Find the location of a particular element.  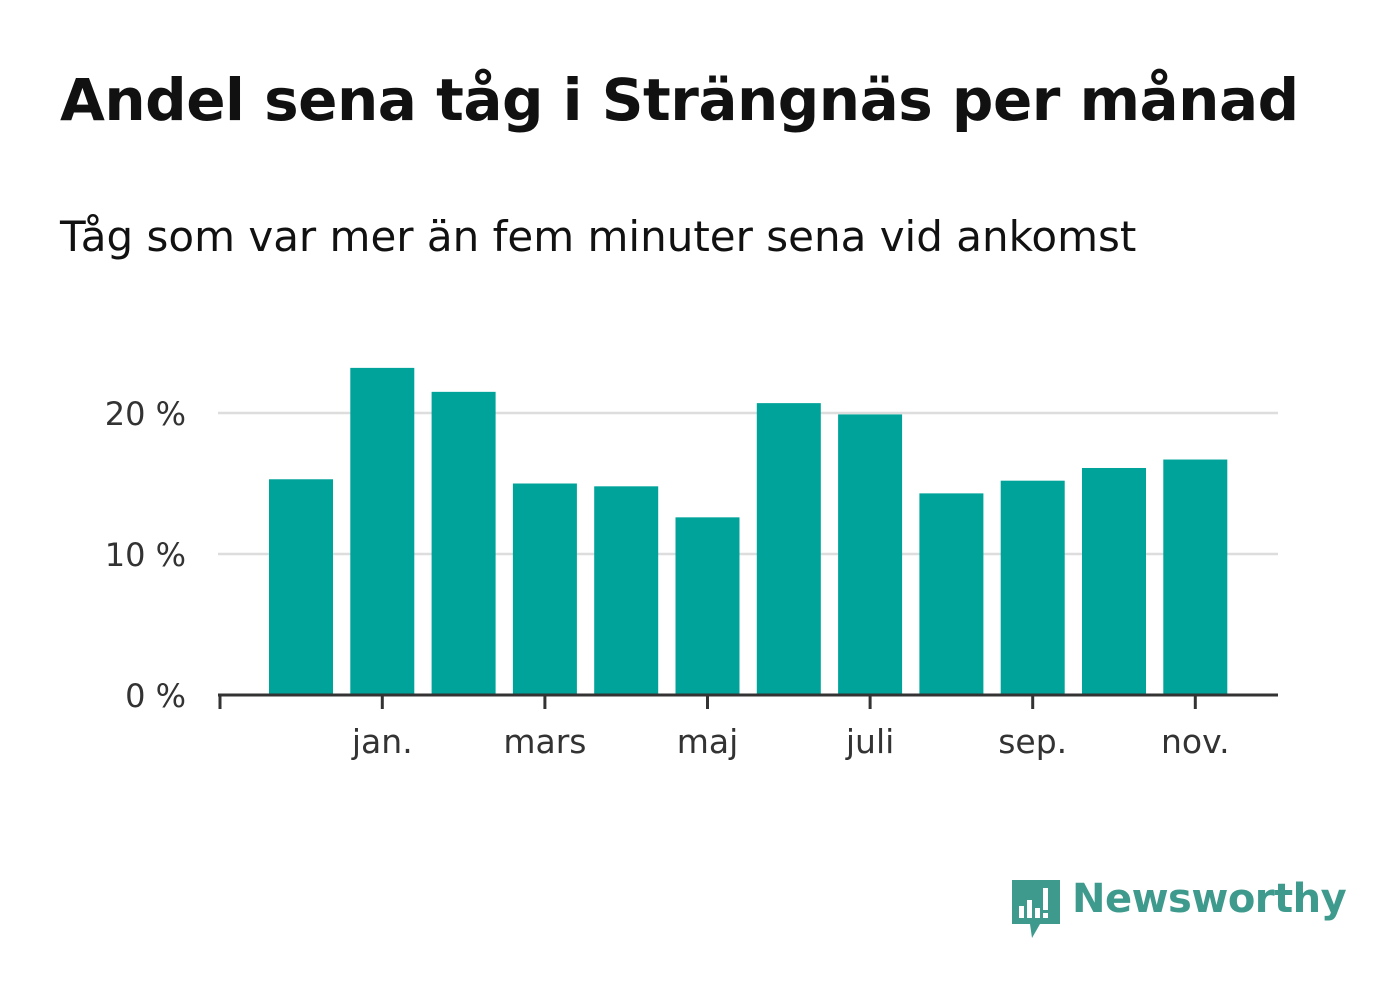

bar-okt. is located at coordinates (1114, 581).